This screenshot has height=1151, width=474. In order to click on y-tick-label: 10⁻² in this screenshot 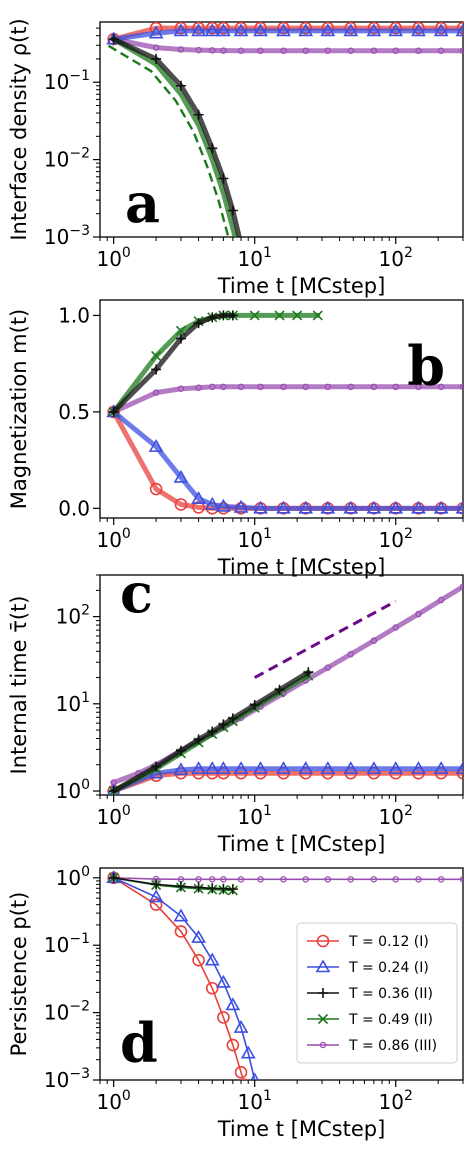, I will do `click(67, 159)`.